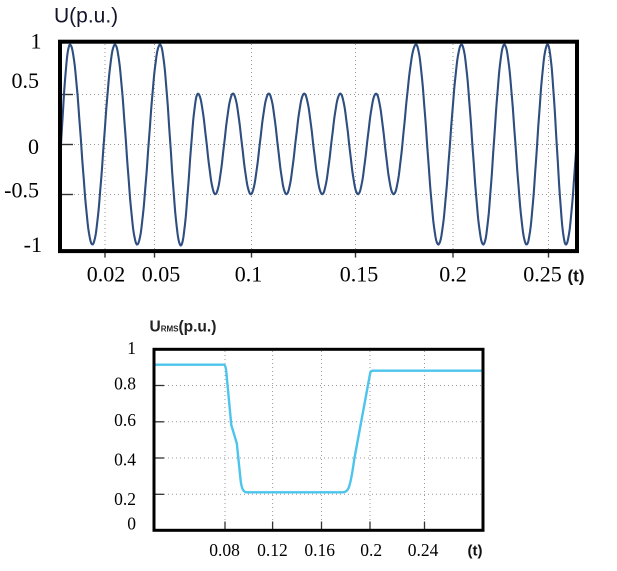  What do you see at coordinates (106, 274) in the screenshot?
I see `svg-text: 0.02` at bounding box center [106, 274].